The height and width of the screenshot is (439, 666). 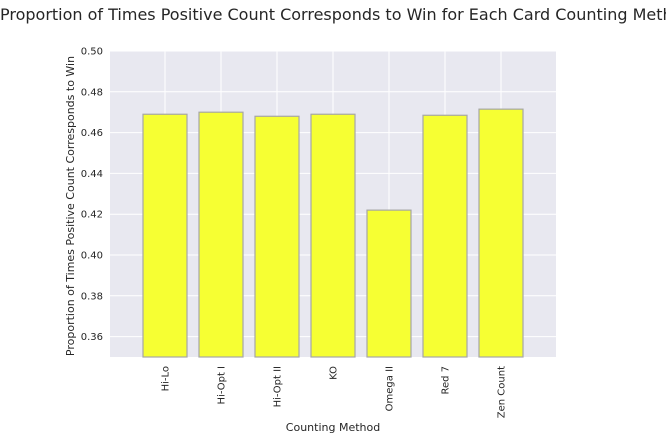 What do you see at coordinates (92, 133) in the screenshot?
I see `y-tick-label: 0.46` at bounding box center [92, 133].